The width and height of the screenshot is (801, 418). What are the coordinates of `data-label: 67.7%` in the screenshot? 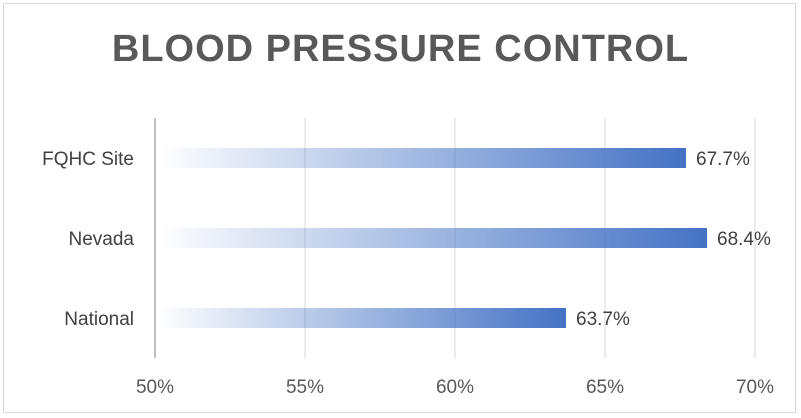 It's located at (723, 159).